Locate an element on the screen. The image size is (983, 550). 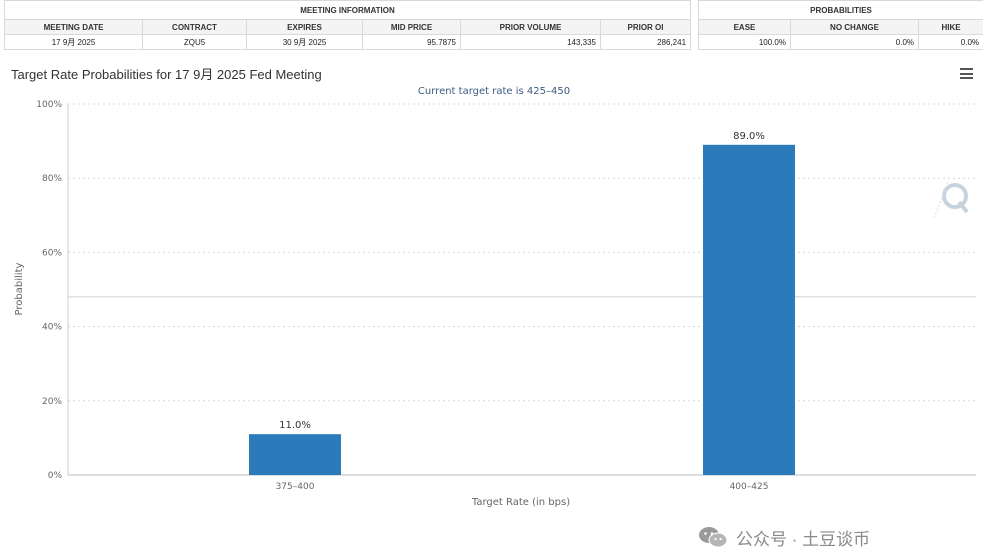
x-tick-labels: 375–400 400–425 is located at coordinates (522, 487).